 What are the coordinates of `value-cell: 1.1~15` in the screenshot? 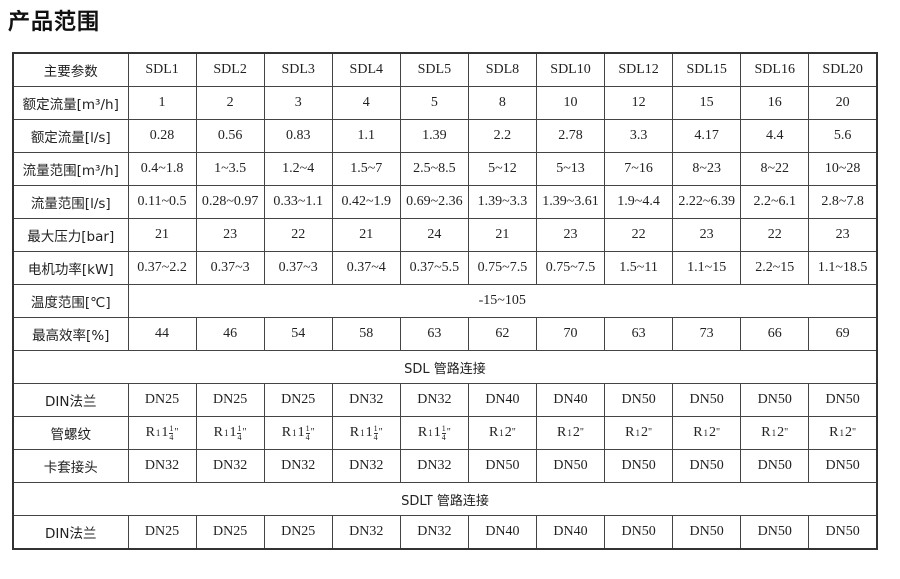 It's located at (707, 268).